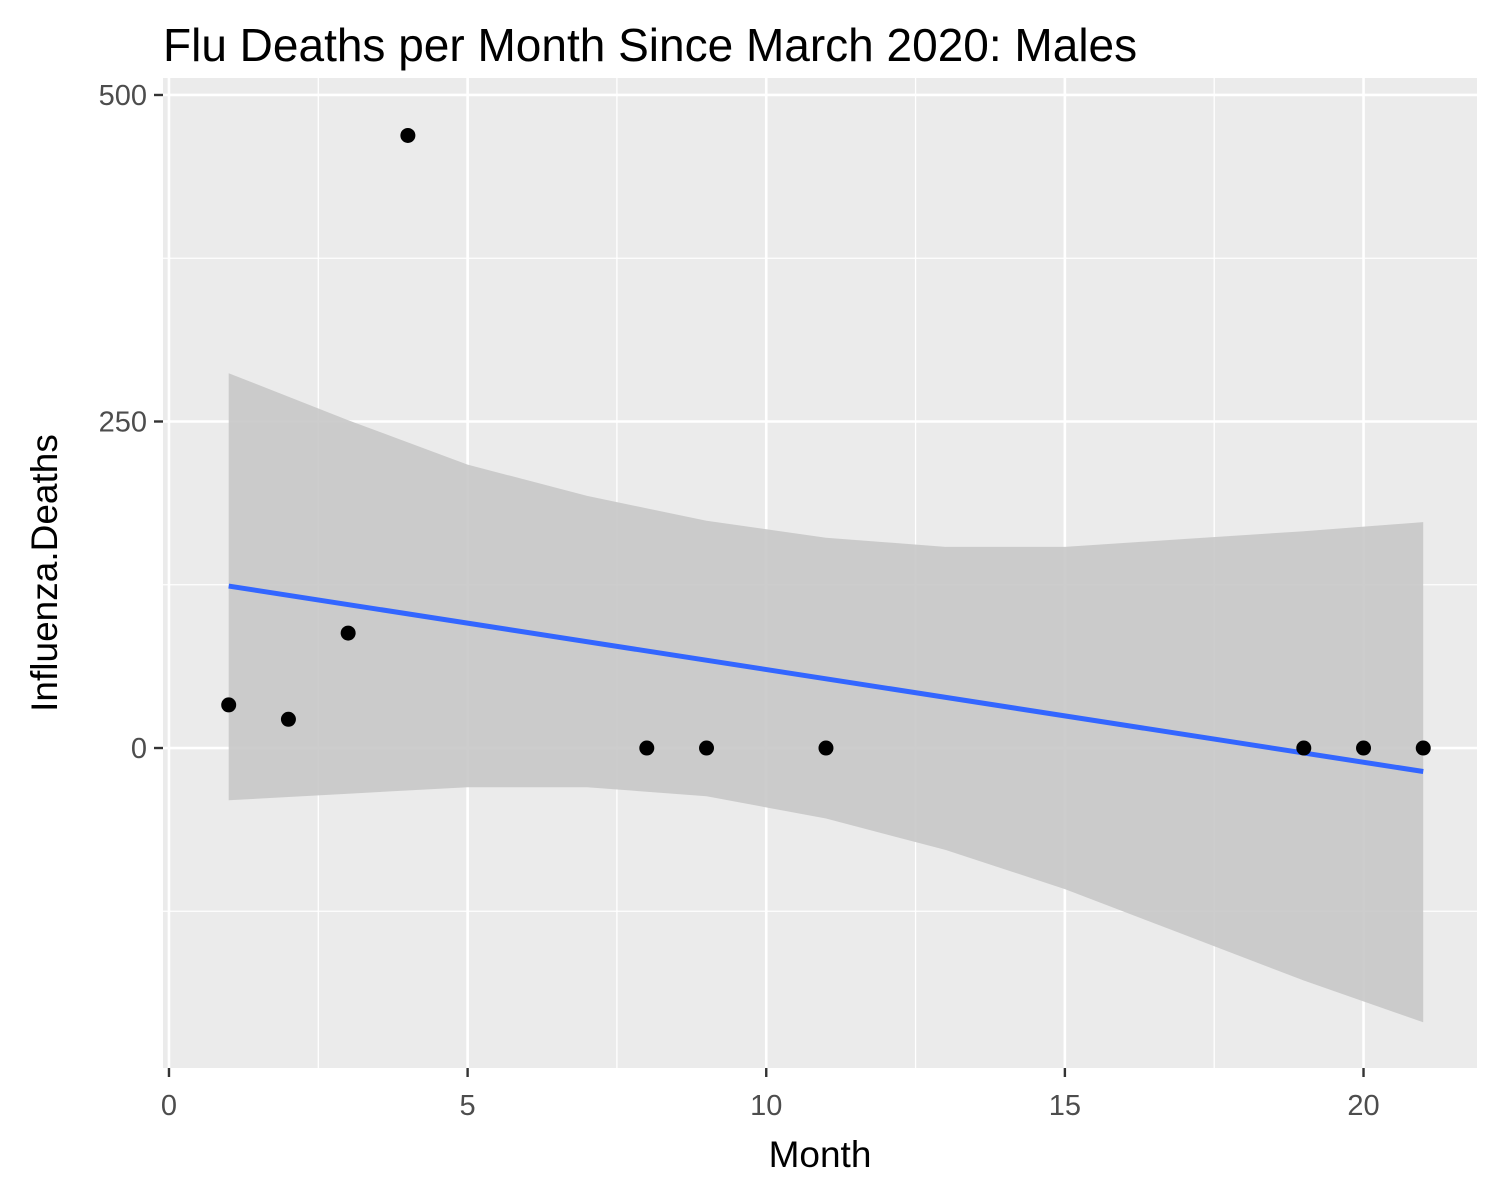 Image resolution: width=1500 pixels, height=1200 pixels. Describe the element at coordinates (468, 1106) in the screenshot. I see `x-tick-label: 5` at that location.